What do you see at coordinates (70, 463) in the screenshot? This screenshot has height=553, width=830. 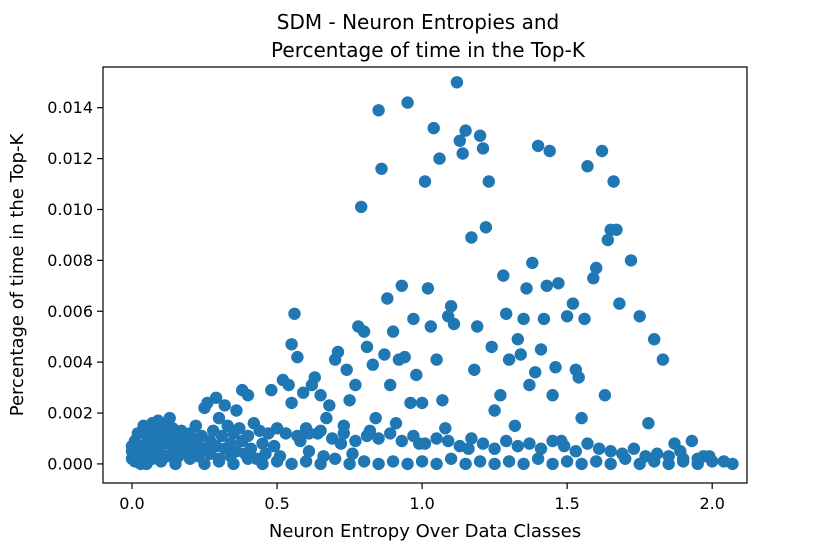 I see `y-tick-label: 0.000` at bounding box center [70, 463].